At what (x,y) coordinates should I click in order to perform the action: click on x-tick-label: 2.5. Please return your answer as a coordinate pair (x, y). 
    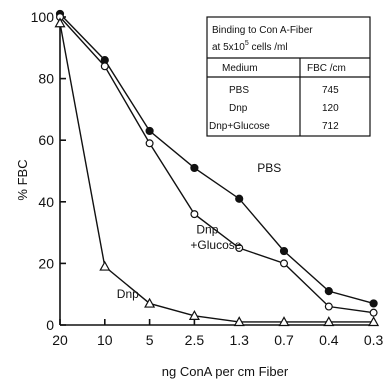
    Looking at the image, I should click on (195, 340).